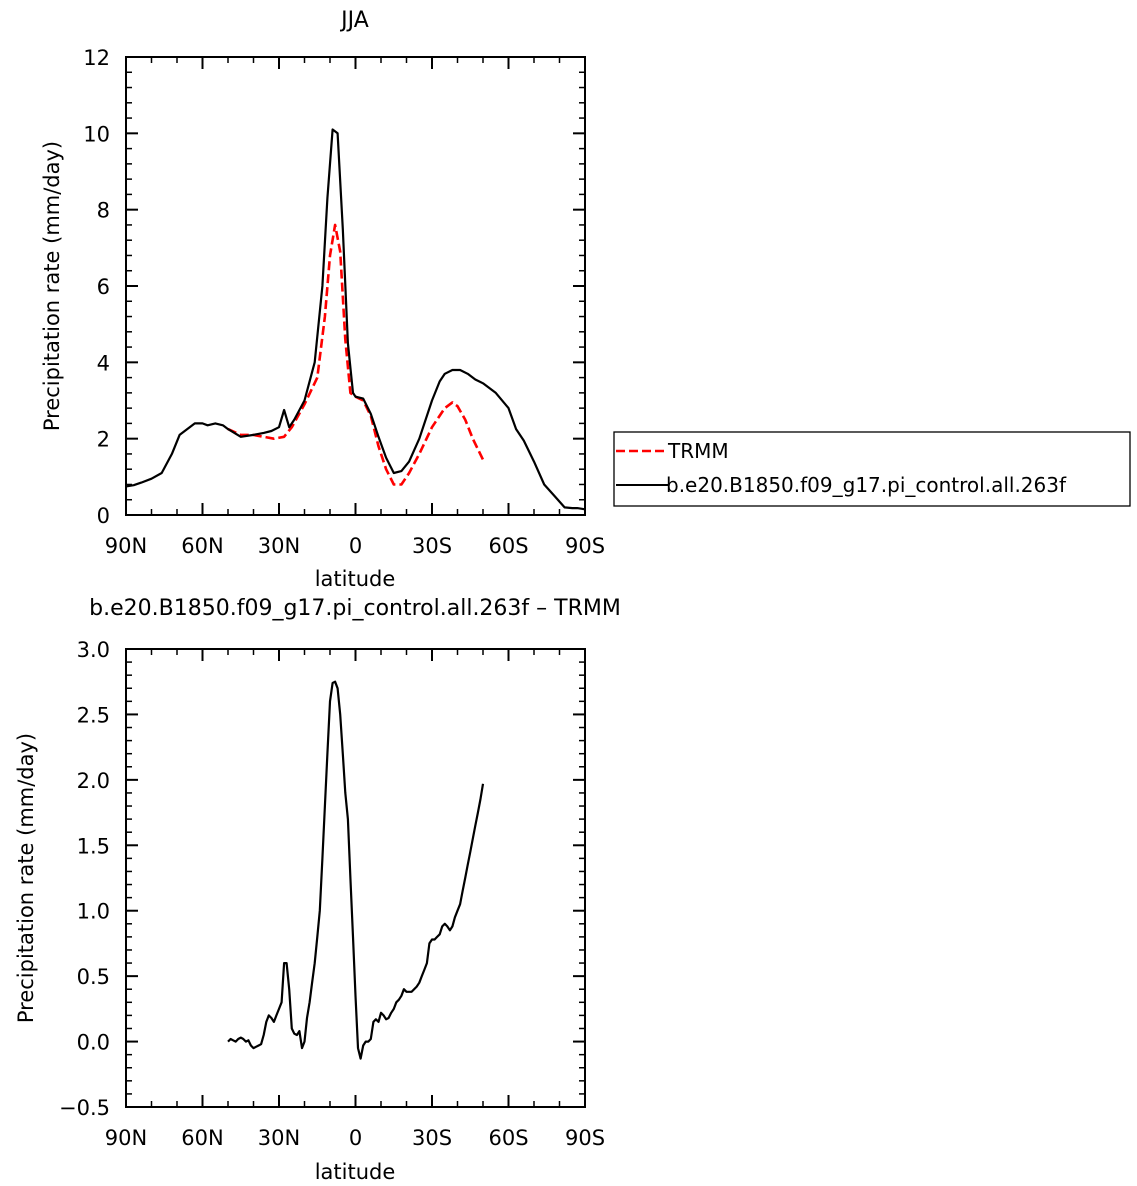 The image size is (1137, 1186). Describe the element at coordinates (93, 1043) in the screenshot. I see `y-tick-label: 0.0` at that location.